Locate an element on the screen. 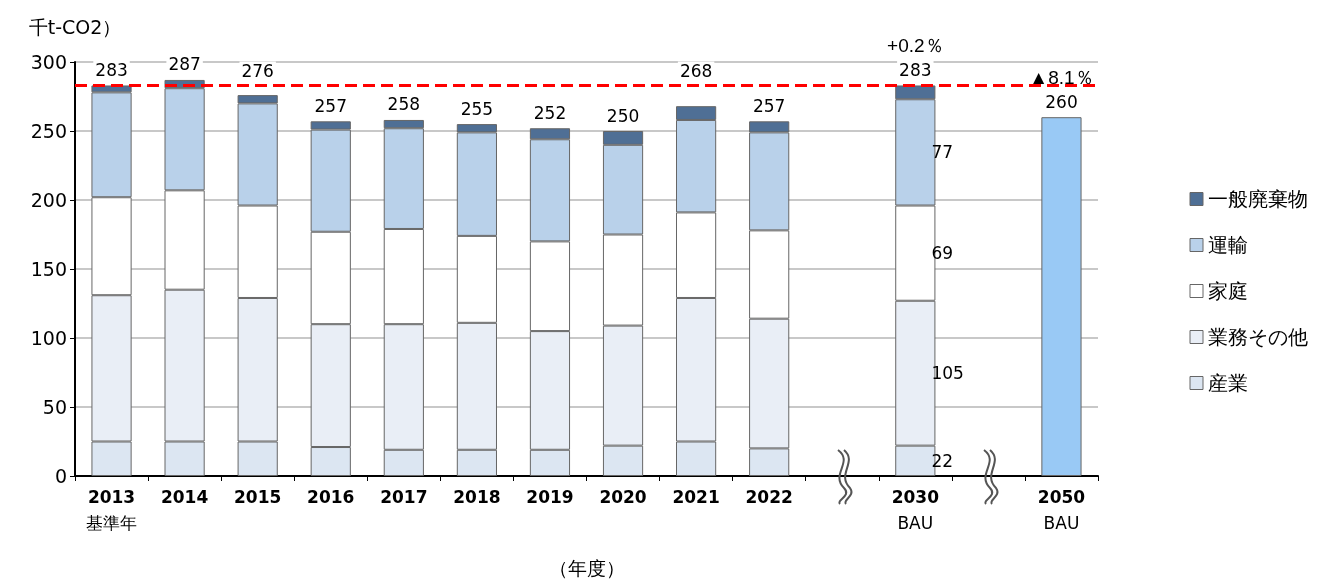  total-label: 260 is located at coordinates (1061, 101).